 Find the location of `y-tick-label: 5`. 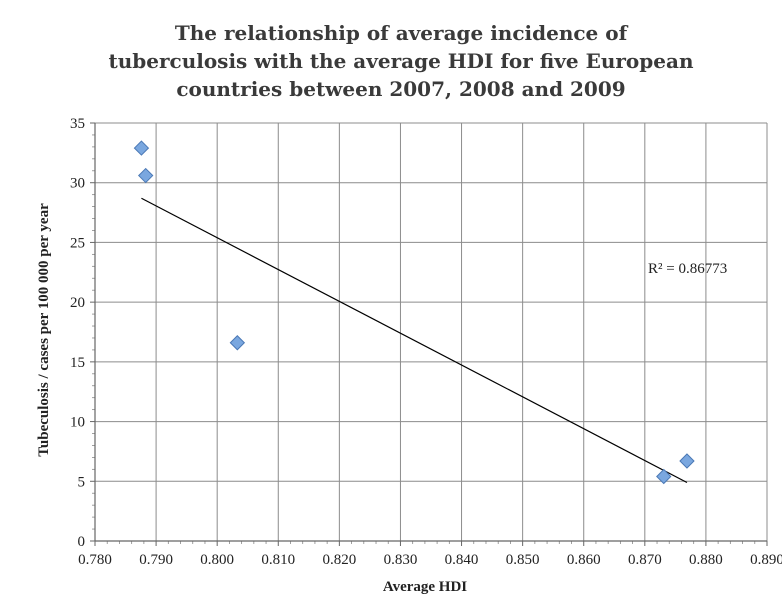

y-tick-label: 5 is located at coordinates (82, 482).